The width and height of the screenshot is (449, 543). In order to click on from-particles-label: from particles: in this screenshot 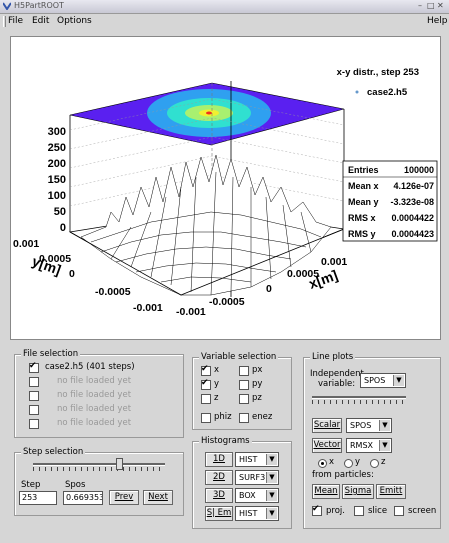, I will do `click(343, 475)`.